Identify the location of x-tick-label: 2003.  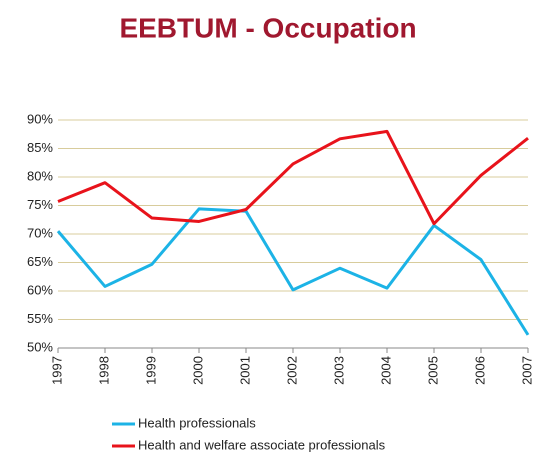
(338, 370).